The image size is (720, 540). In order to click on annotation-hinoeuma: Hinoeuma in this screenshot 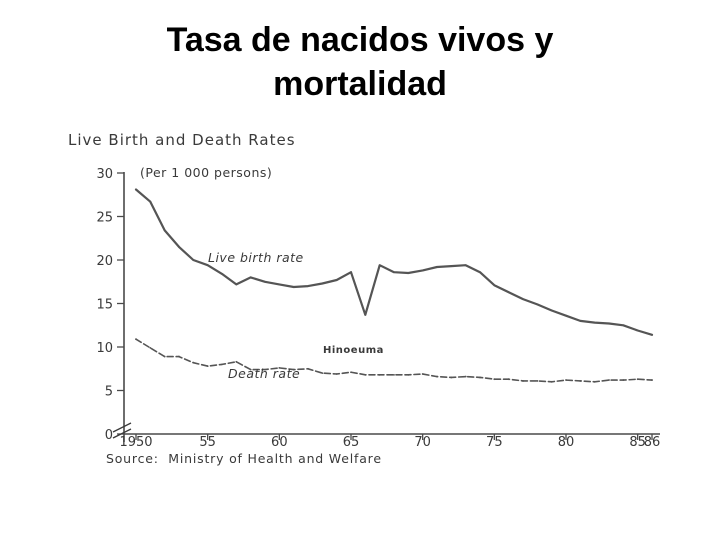, I will do `click(353, 350)`.